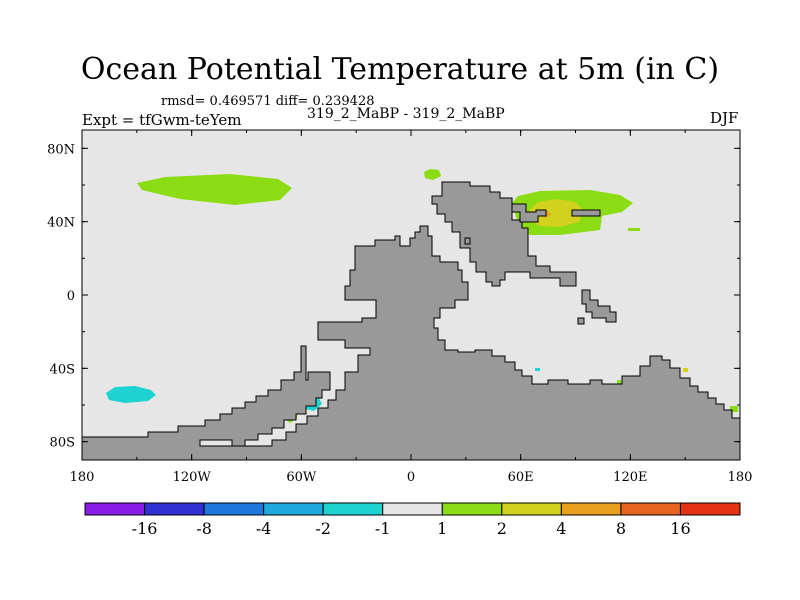 The width and height of the screenshot is (800, 600). Describe the element at coordinates (581, 321) in the screenshot. I see `east-island-dot` at that location.